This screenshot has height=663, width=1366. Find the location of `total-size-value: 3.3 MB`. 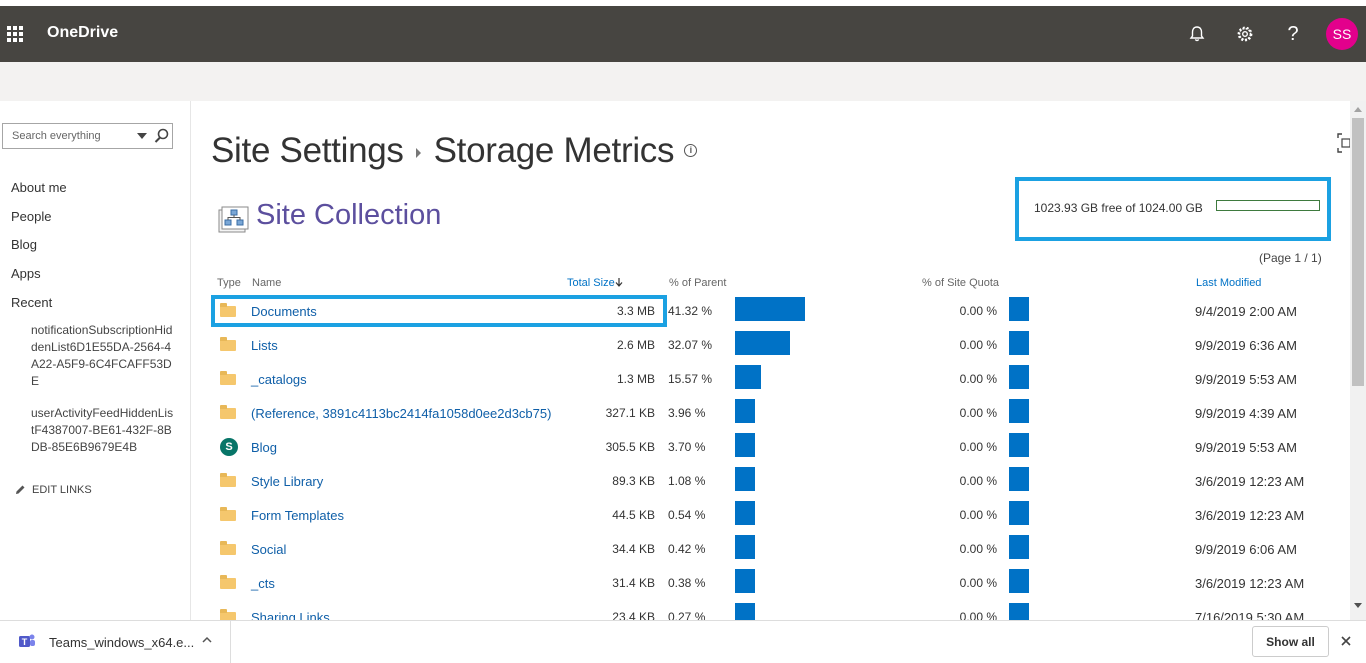

total-size-value: 3.3 MB is located at coordinates (635, 311).